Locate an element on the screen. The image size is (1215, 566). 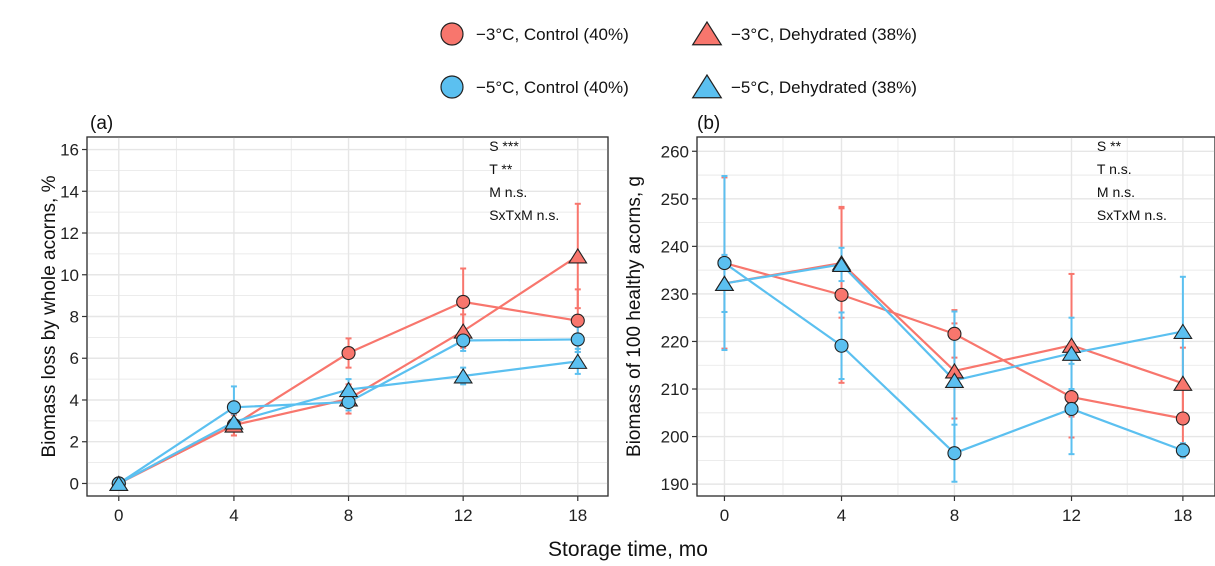
legend-label: −3°C, Control (40%) is located at coordinates (552, 34).